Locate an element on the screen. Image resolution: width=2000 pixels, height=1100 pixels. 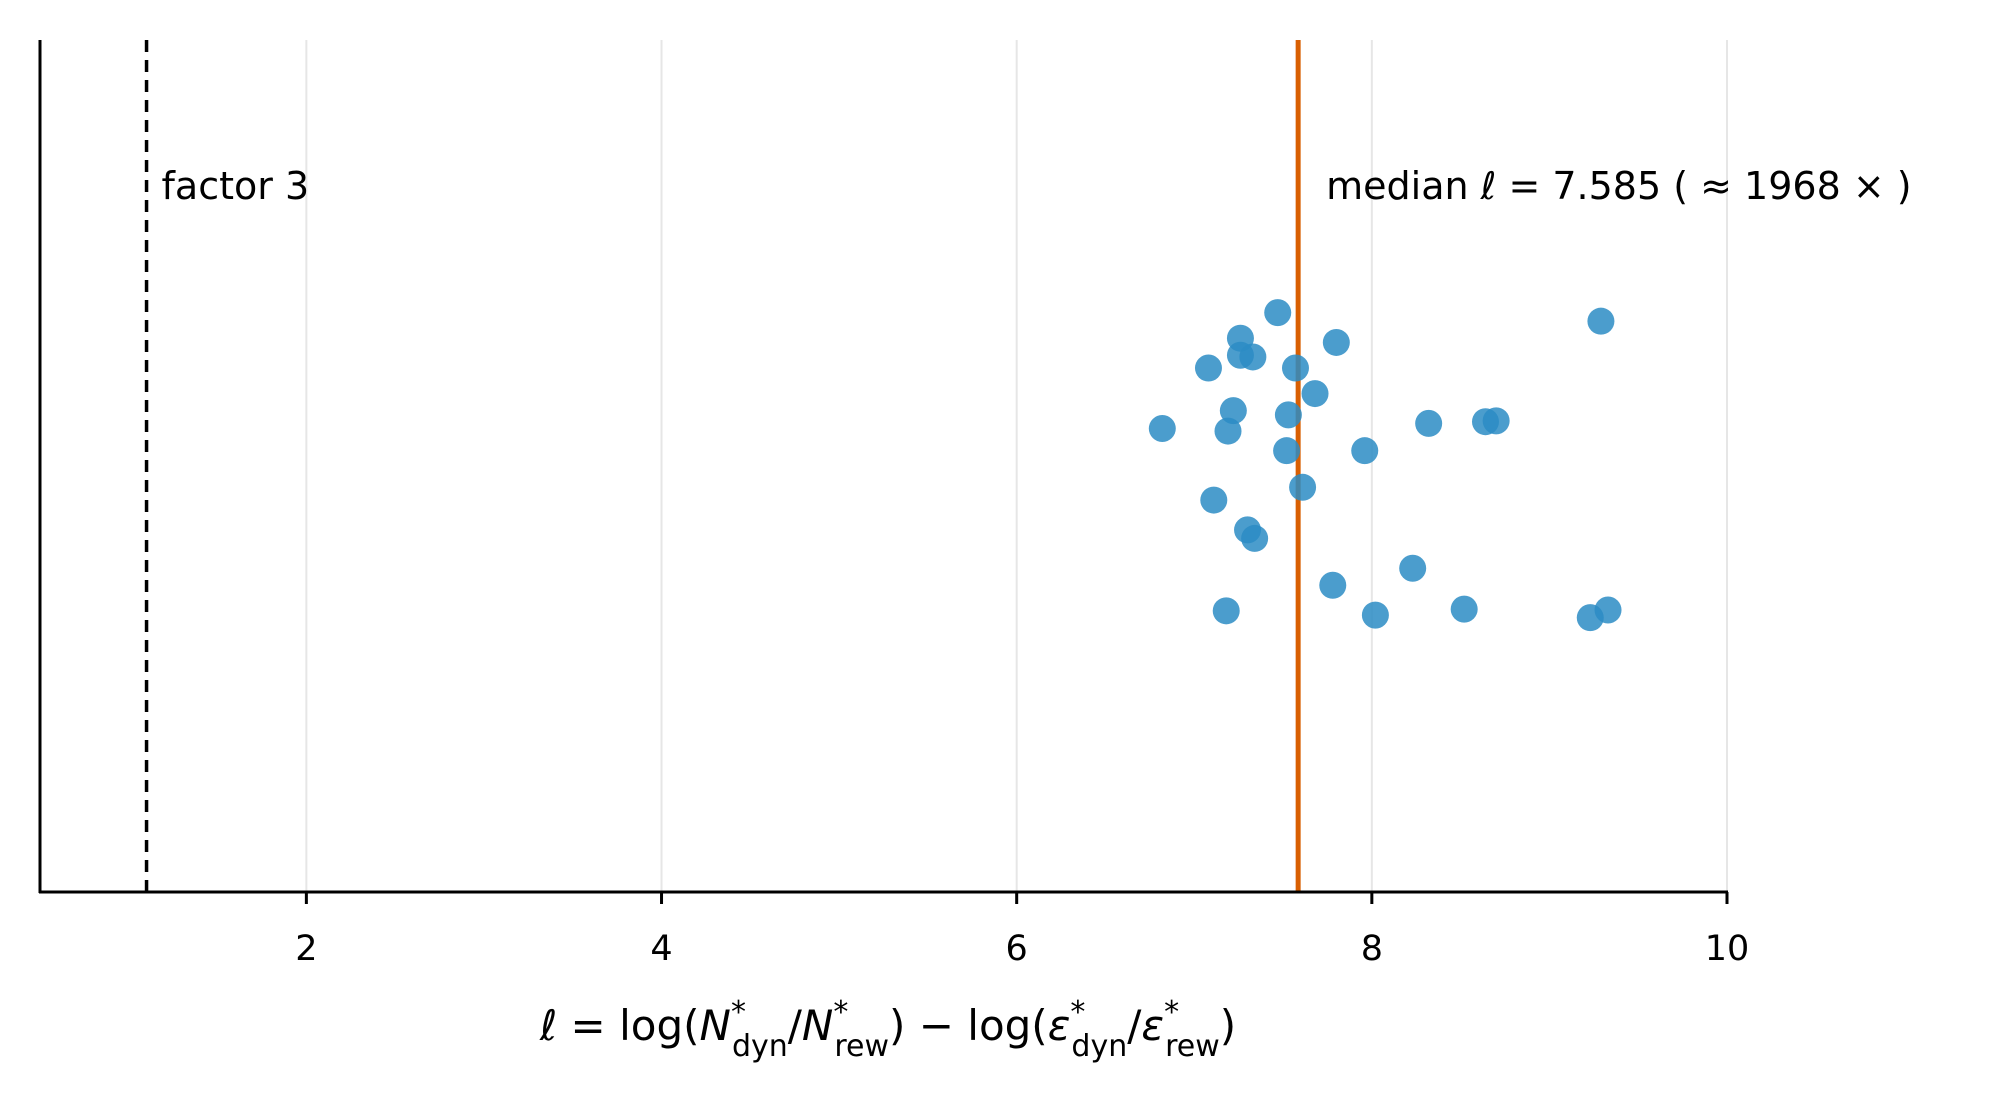
x-tick-label: 8 is located at coordinates (1372, 949).